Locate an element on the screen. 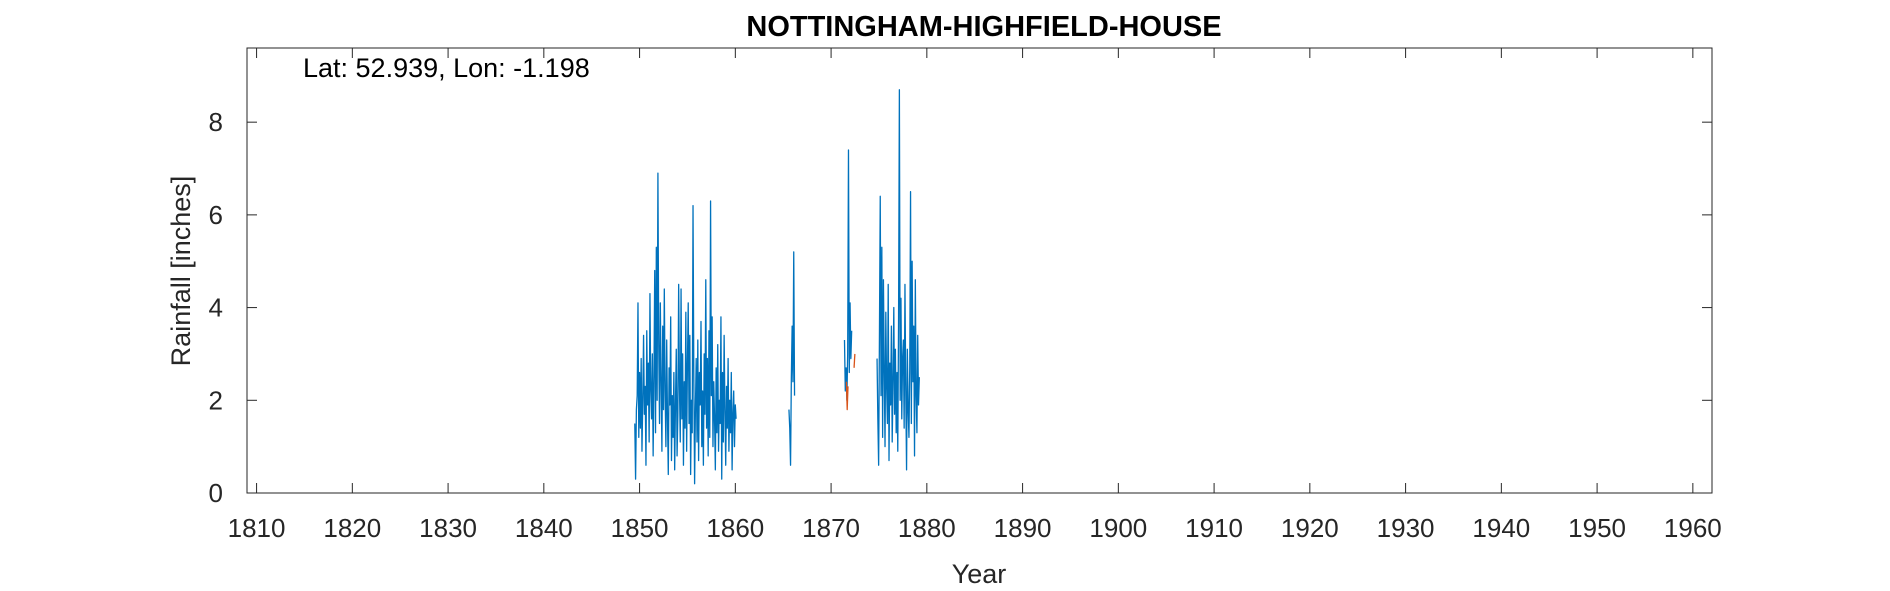 This screenshot has height=591, width=1890. series-layer is located at coordinates (777, 287).